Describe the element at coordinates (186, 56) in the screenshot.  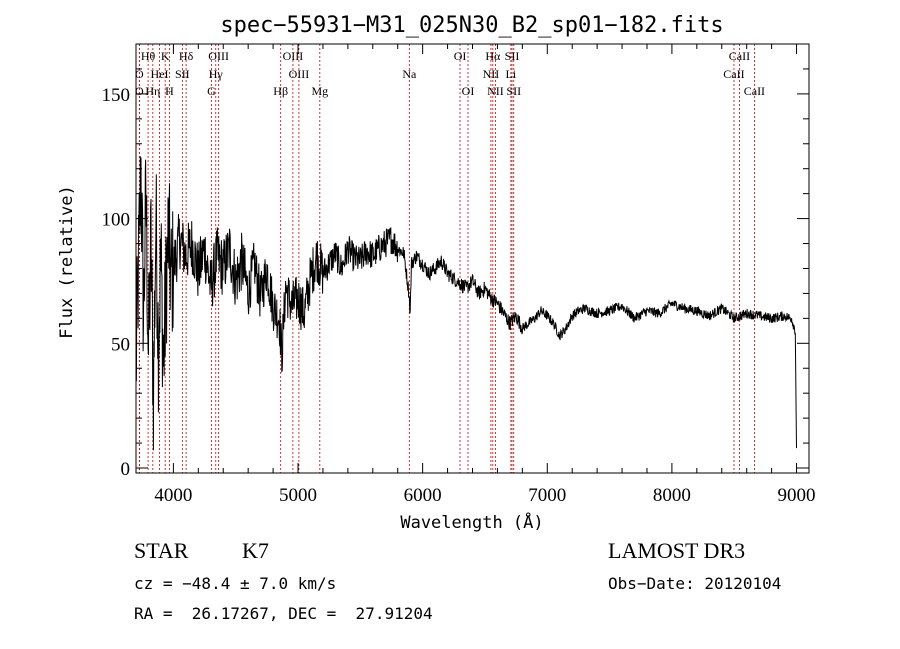
I see `spectral-line-label: Hδ` at that location.